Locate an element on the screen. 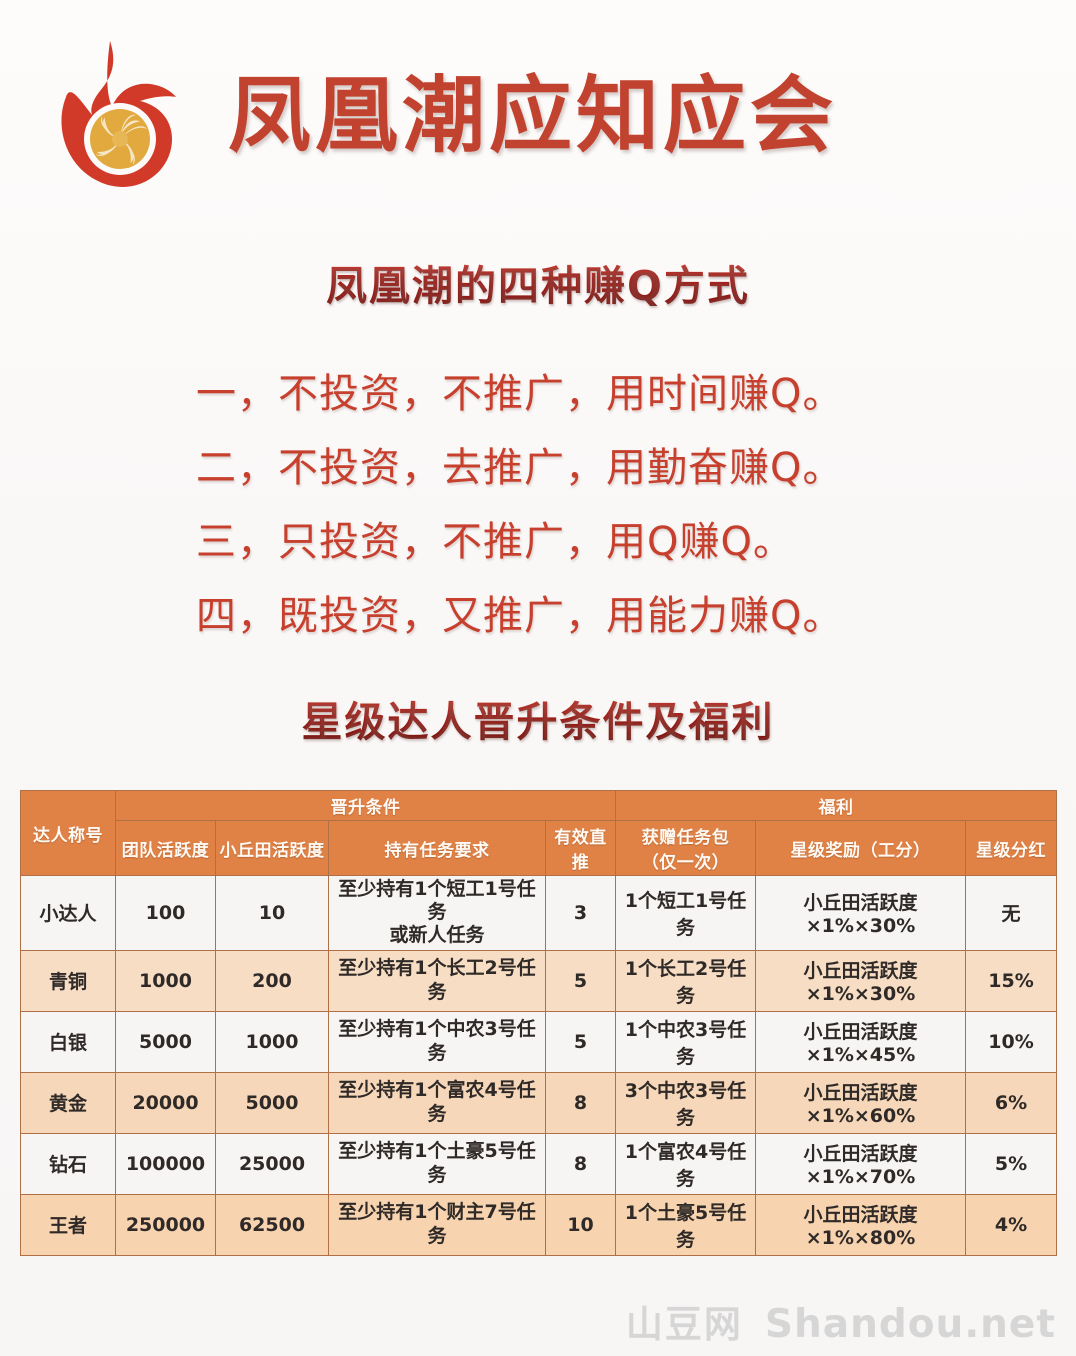  cell-direct-referrals: 3 is located at coordinates (580, 913).